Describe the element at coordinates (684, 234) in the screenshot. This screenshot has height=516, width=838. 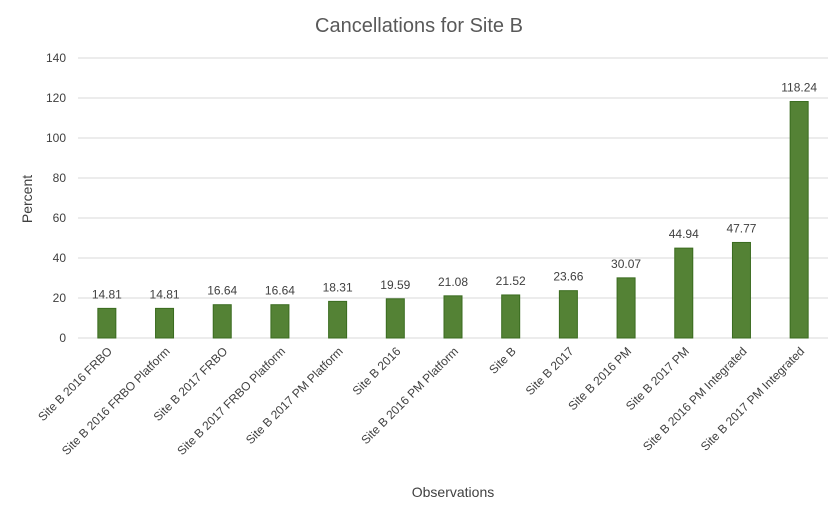
I see `data-label: 44.94` at that location.